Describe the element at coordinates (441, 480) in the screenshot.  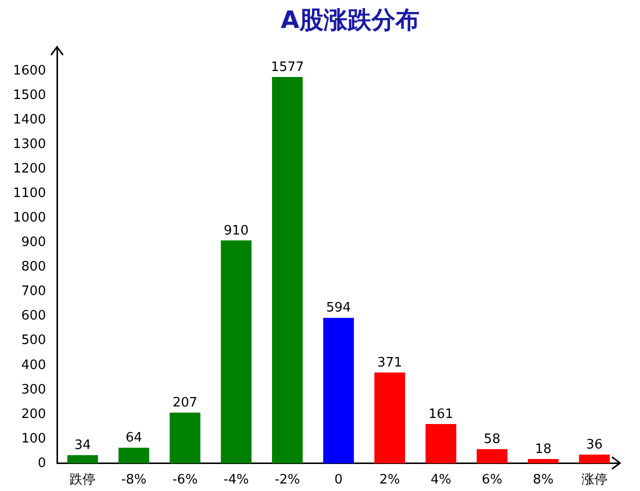
I see `x-tick-label: 4%` at that location.